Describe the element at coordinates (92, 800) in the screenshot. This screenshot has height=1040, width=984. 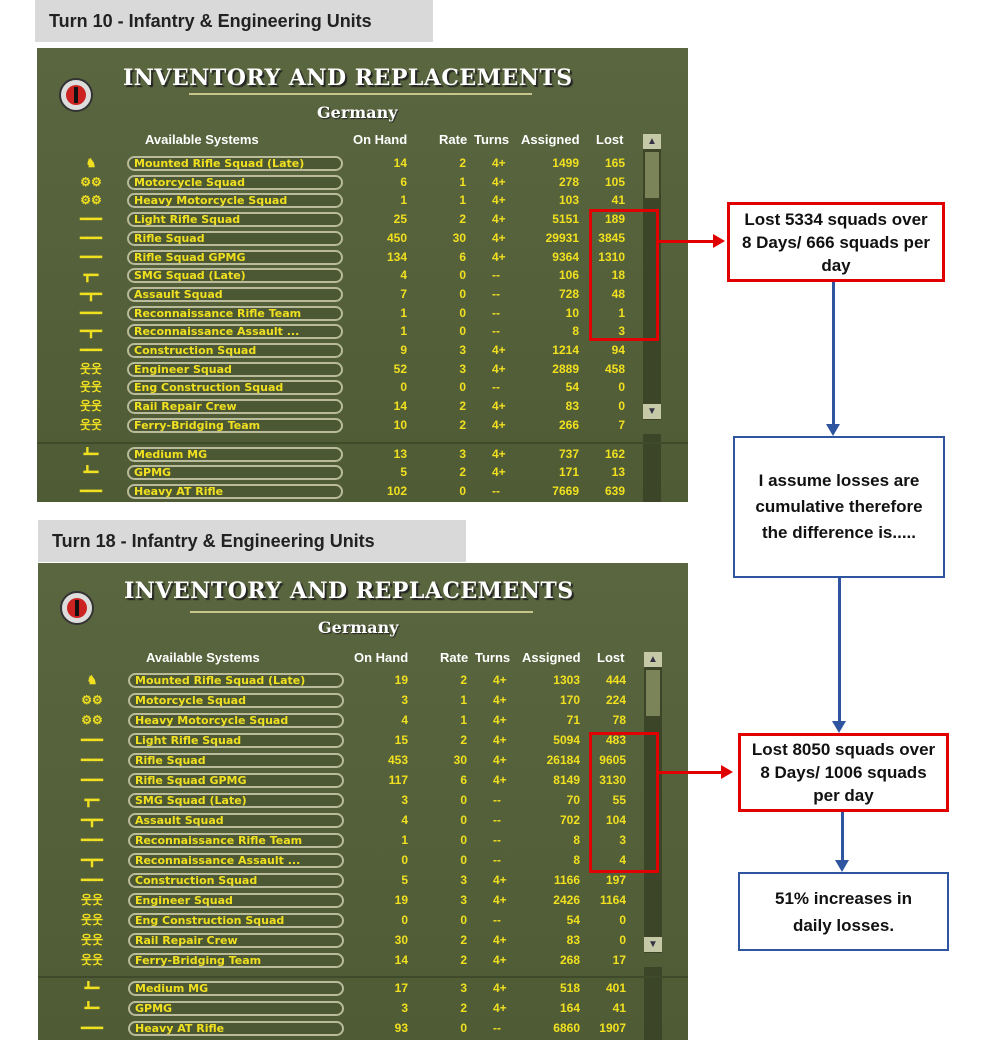
I see `smg-icon: ┳━` at that location.